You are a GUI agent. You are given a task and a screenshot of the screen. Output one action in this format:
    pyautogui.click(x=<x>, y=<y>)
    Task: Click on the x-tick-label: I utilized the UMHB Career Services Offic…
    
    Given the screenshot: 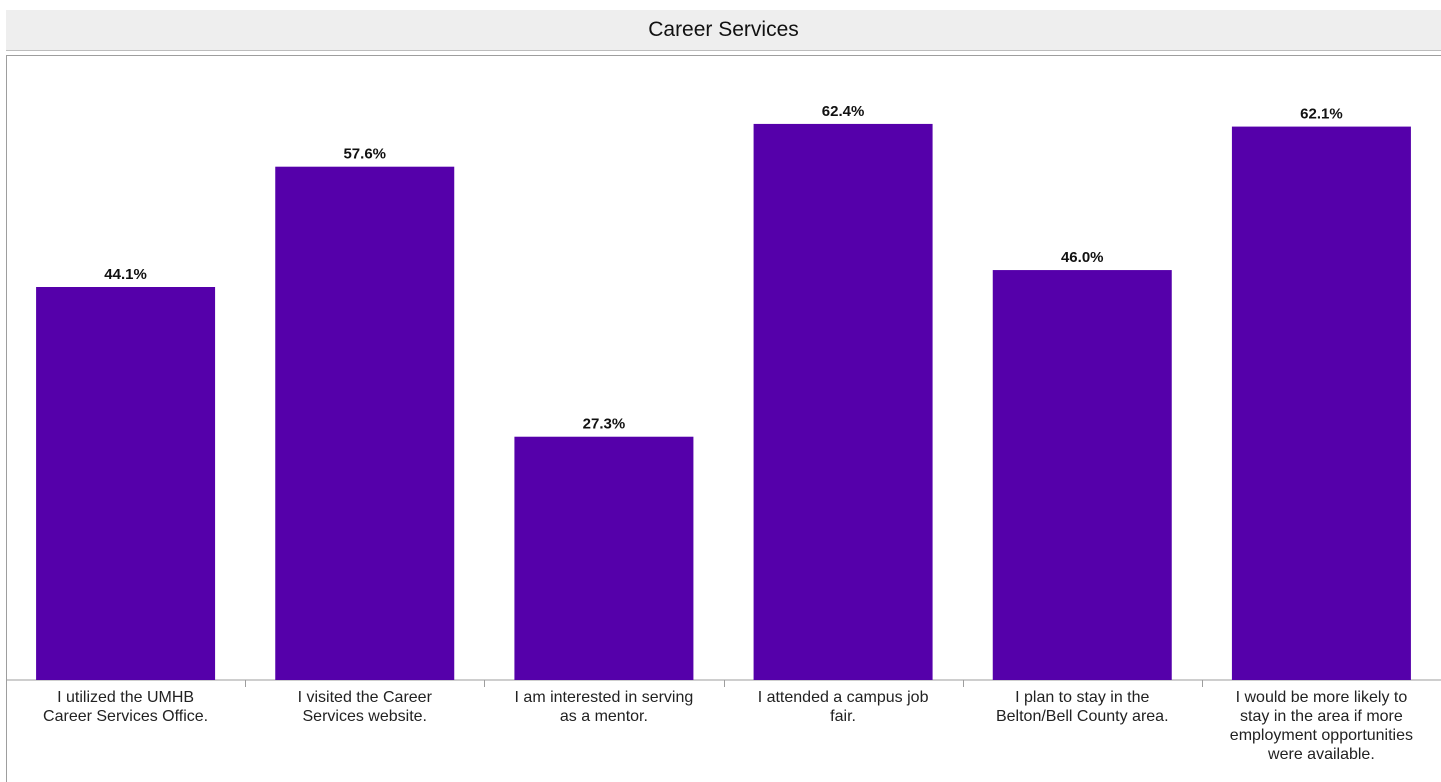 What is the action you would take?
    pyautogui.click(x=125, y=707)
    